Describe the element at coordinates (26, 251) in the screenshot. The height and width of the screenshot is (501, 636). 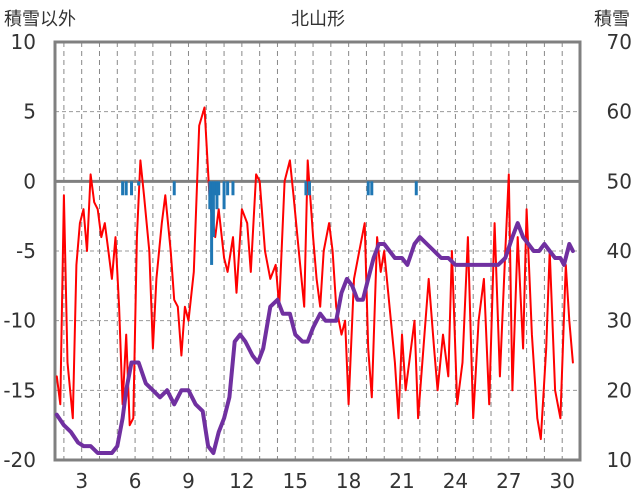
I see `left-tick-label: -5` at that location.